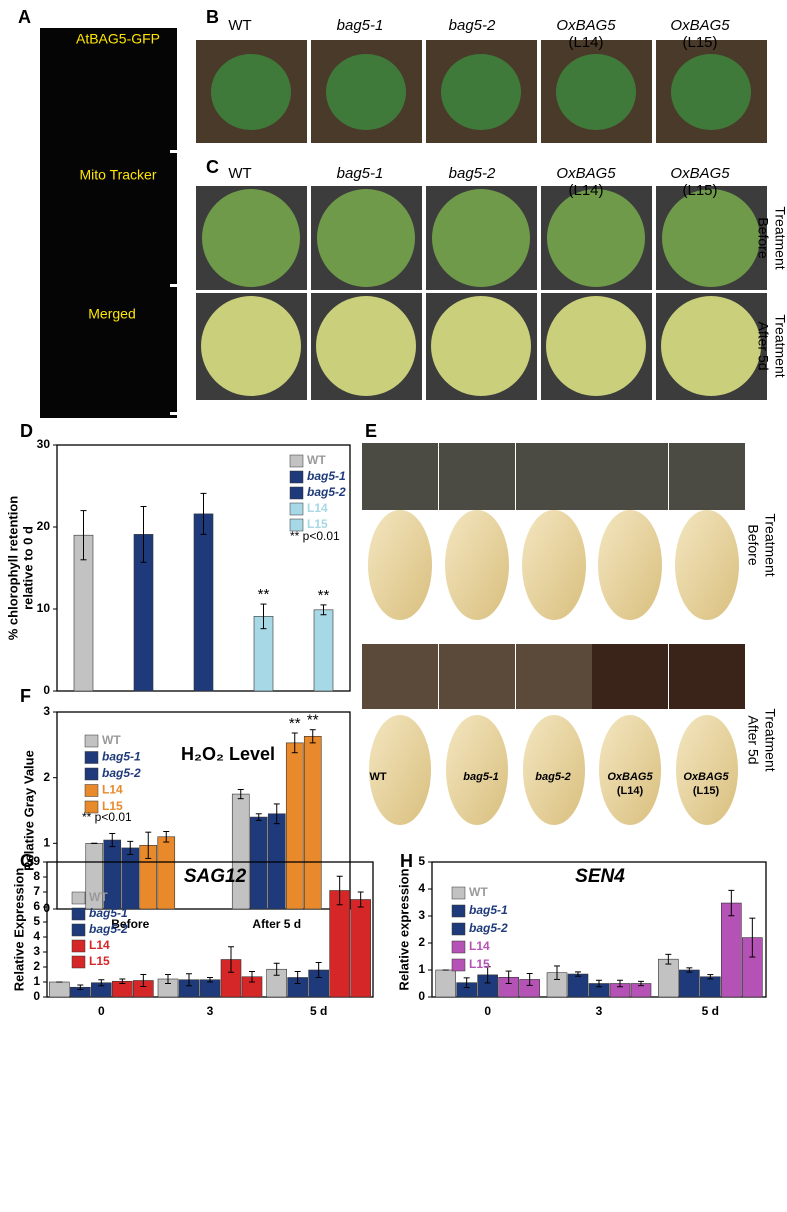  Describe the element at coordinates (753, 739) in the screenshot. I see `row-label: After 5d` at that location.